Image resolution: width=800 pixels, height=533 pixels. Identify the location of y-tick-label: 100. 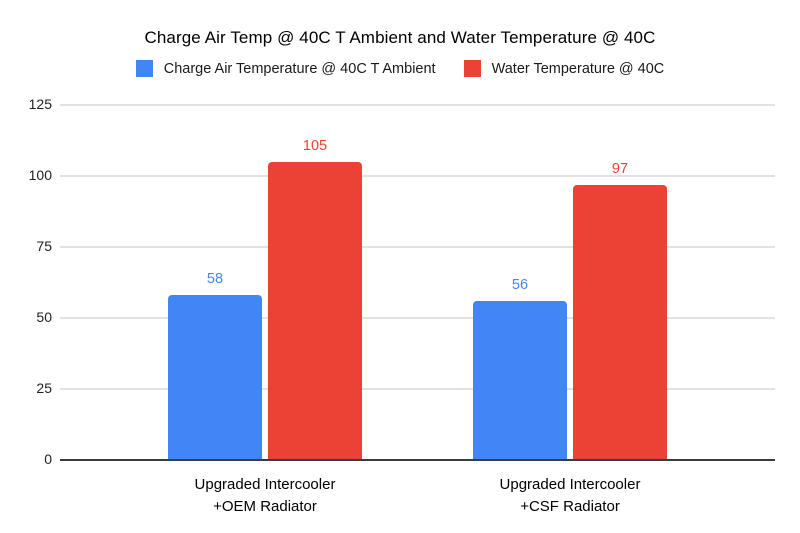
(40, 175).